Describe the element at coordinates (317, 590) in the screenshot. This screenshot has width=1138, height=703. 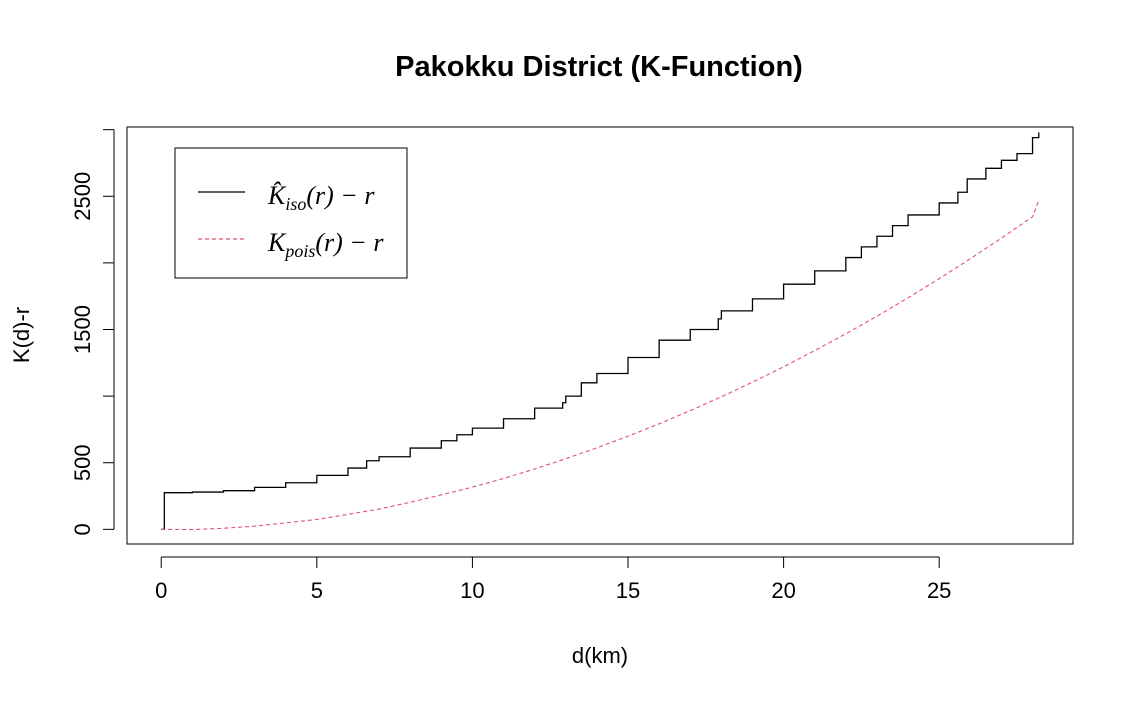
I see `x-tick-label: 5` at that location.